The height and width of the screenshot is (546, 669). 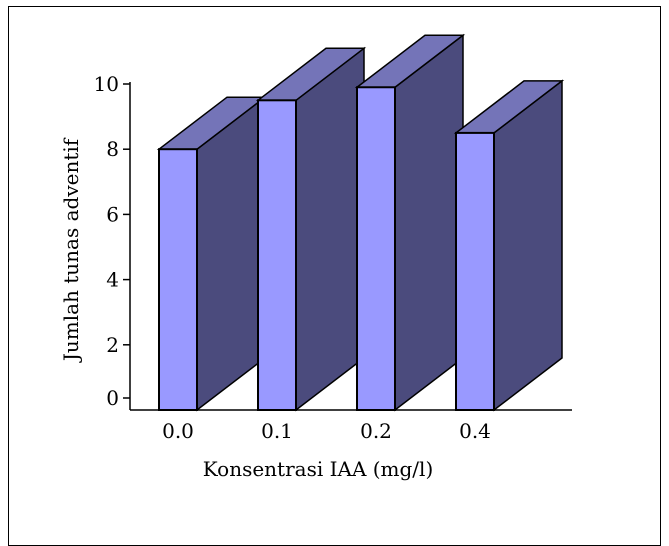 I want to click on x-category-label: 0.0, so click(x=178, y=431).